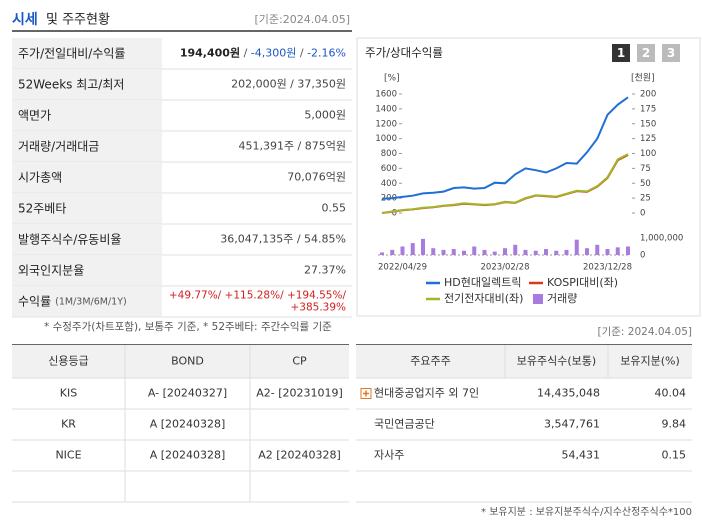 This screenshot has width=702, height=529. What do you see at coordinates (582, 282) in the screenshot?
I see `legend-label: KOSPI대비(좌)` at bounding box center [582, 282].